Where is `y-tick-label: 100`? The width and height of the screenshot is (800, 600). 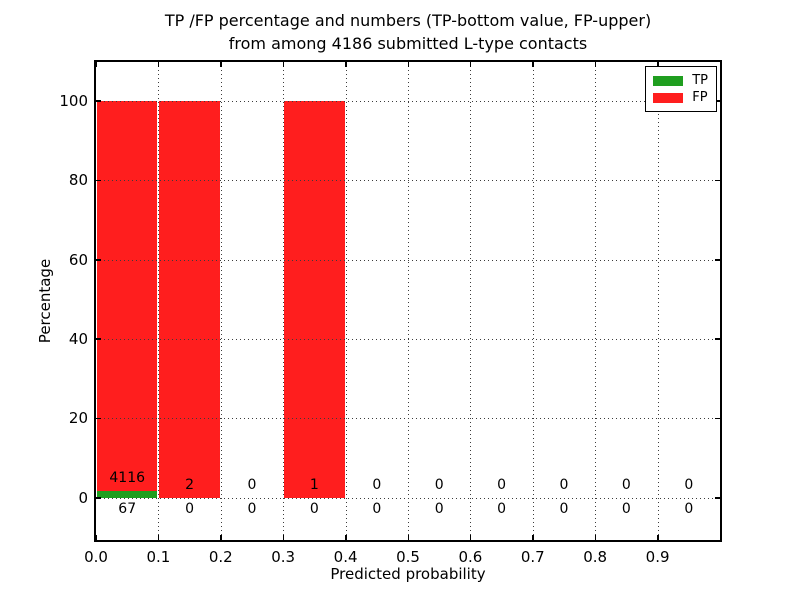
y-tick-label: 100 is located at coordinates (73, 100).